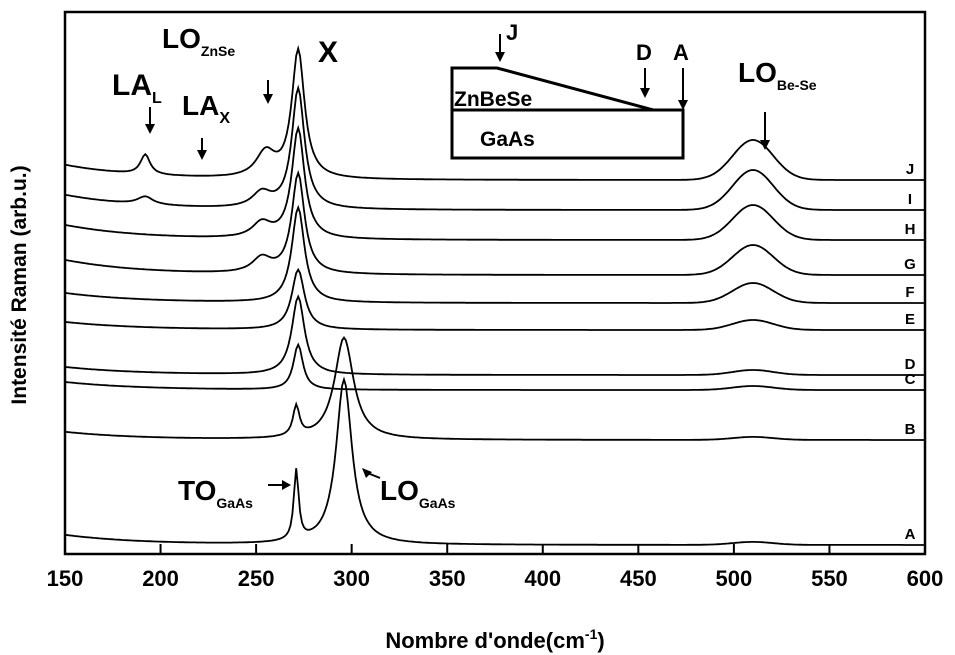  Describe the element at coordinates (512, 32) in the screenshot. I see `inset-marker-j-label: J` at that location.